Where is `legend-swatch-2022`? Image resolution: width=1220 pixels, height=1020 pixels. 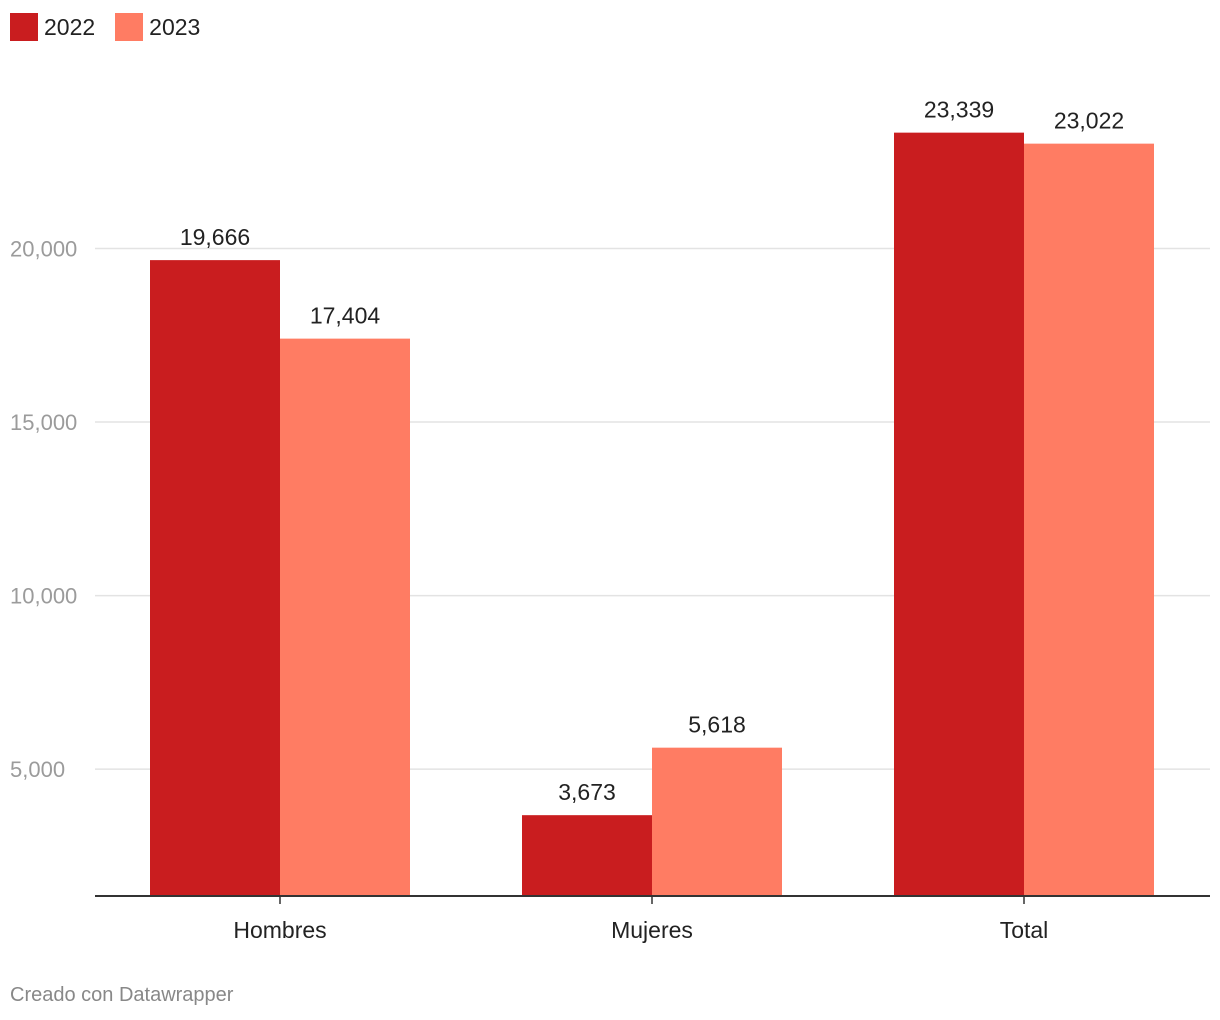
legend-swatch-2022 is located at coordinates (24, 27).